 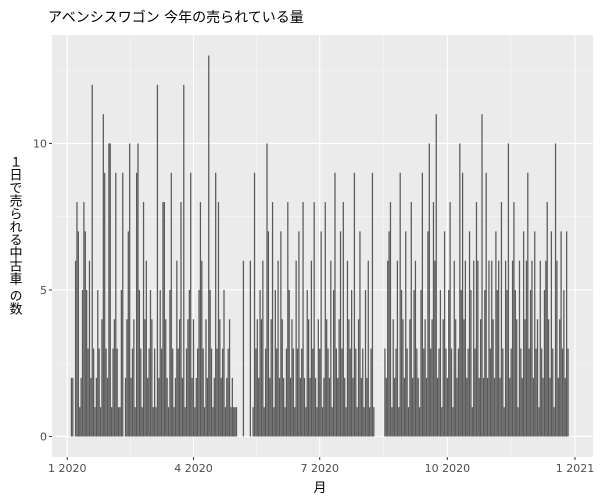 What do you see at coordinates (67, 468) in the screenshot?
I see `x-tick-label: 1 2020` at bounding box center [67, 468].